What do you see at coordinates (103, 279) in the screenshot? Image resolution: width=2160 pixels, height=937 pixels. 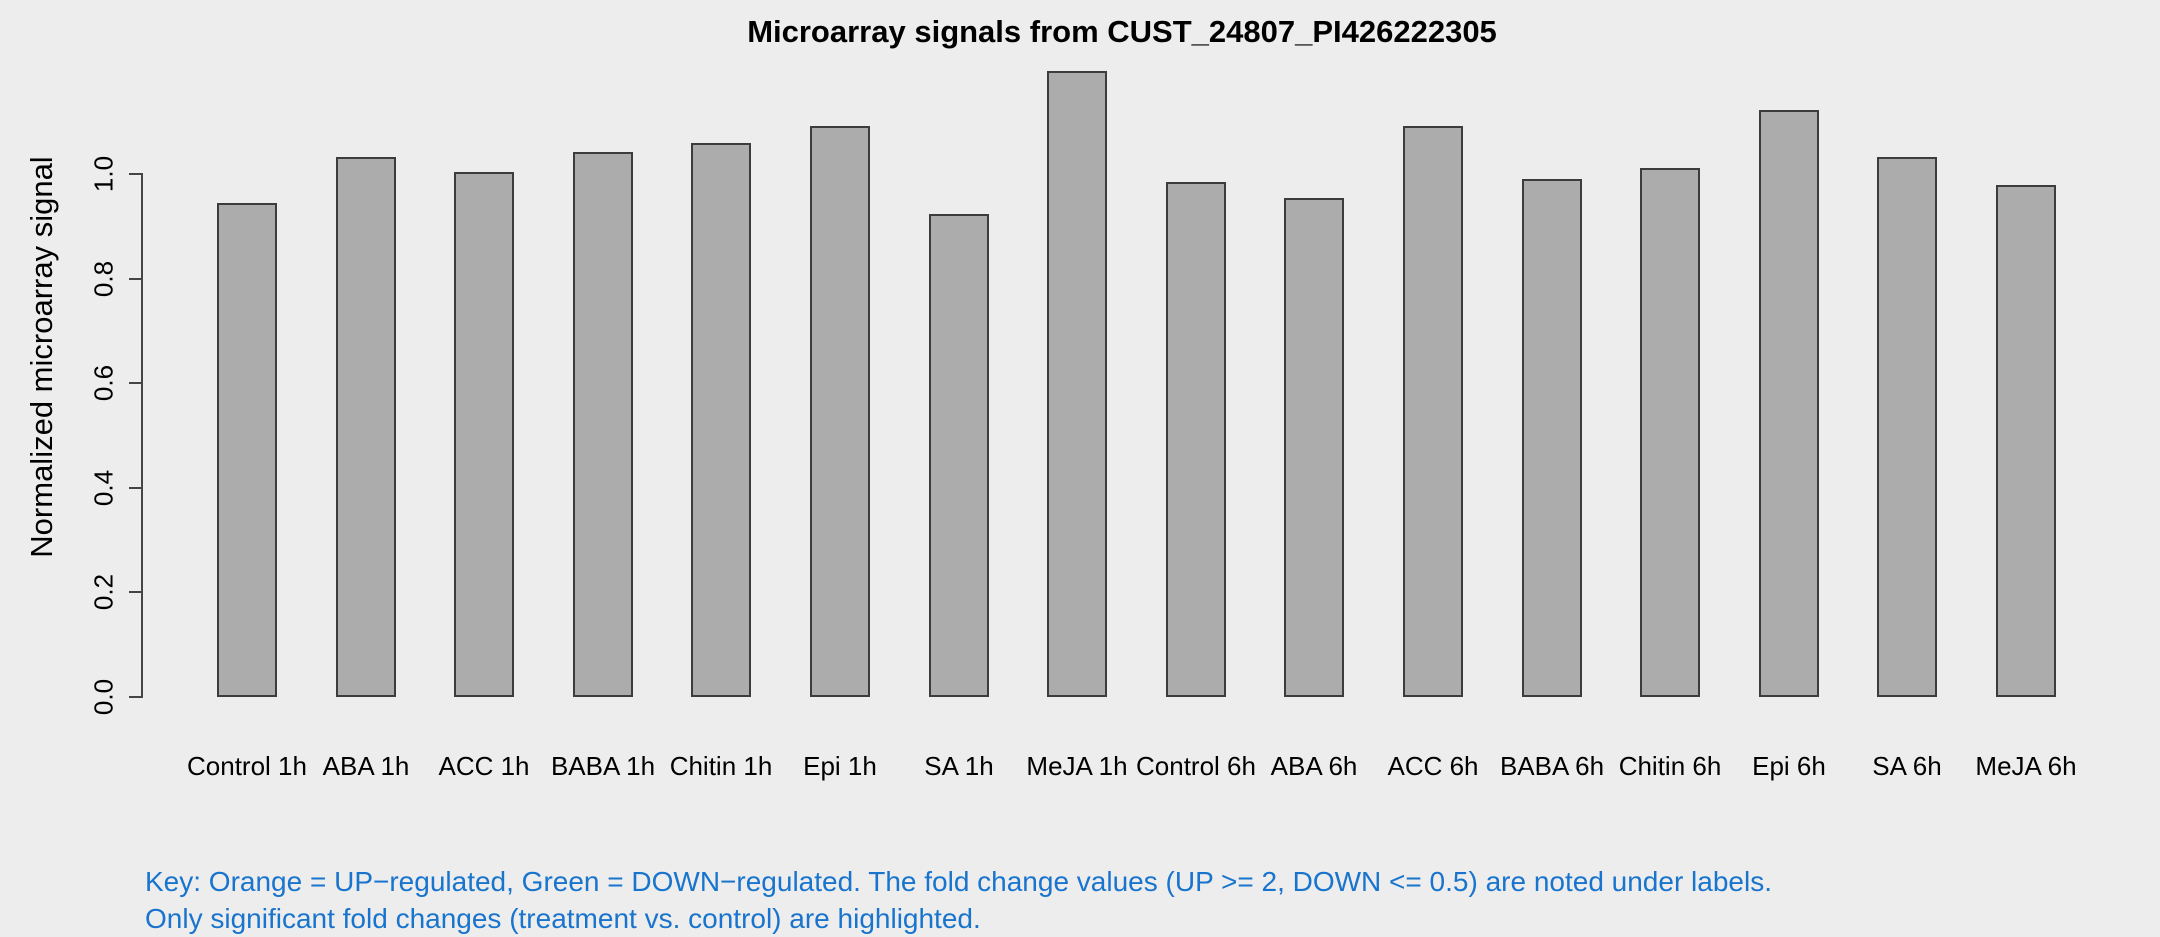 I see `y-tick-label-0.8: 0.8` at bounding box center [103, 279].